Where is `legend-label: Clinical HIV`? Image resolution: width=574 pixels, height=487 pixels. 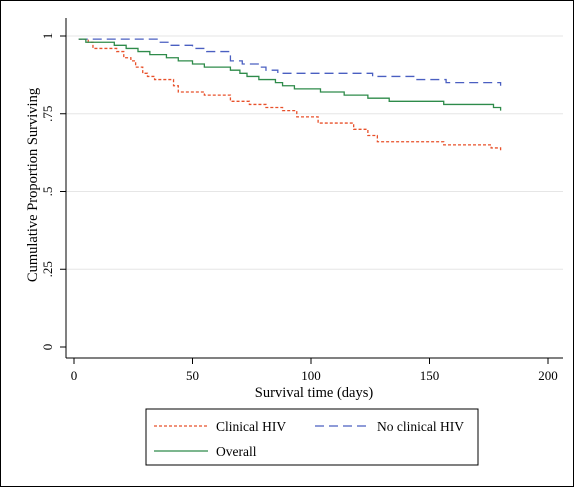
legend-label: Clinical HIV is located at coordinates (251, 426).